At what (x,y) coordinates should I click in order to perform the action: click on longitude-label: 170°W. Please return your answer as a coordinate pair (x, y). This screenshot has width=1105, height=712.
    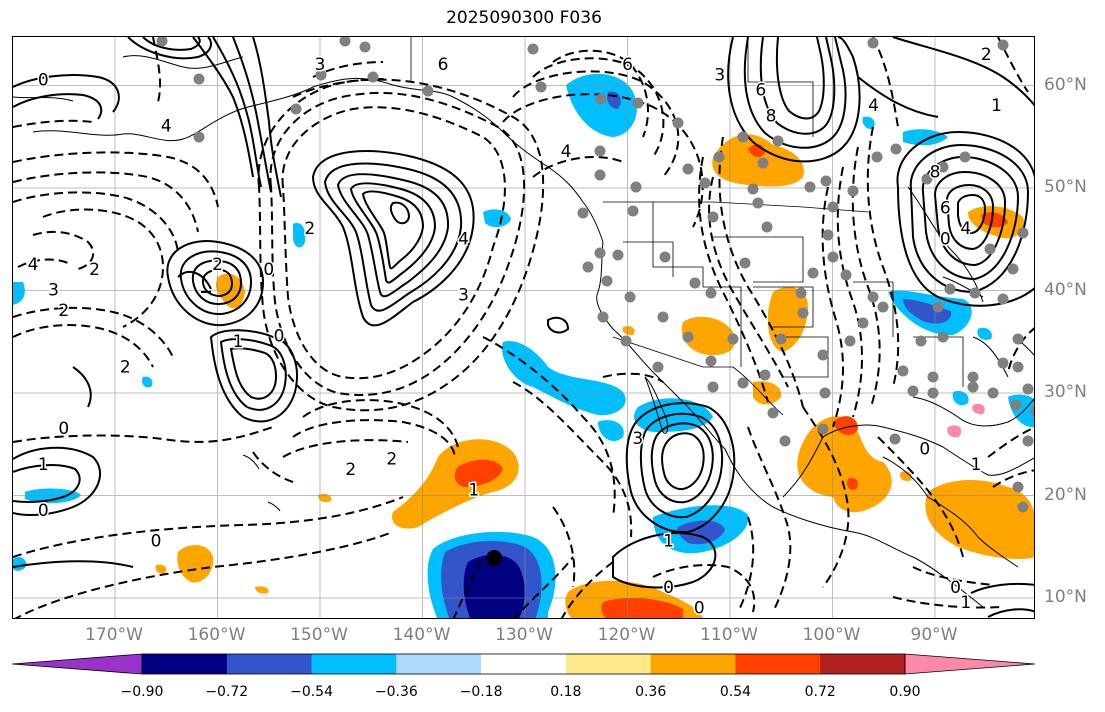
    Looking at the image, I should click on (114, 635).